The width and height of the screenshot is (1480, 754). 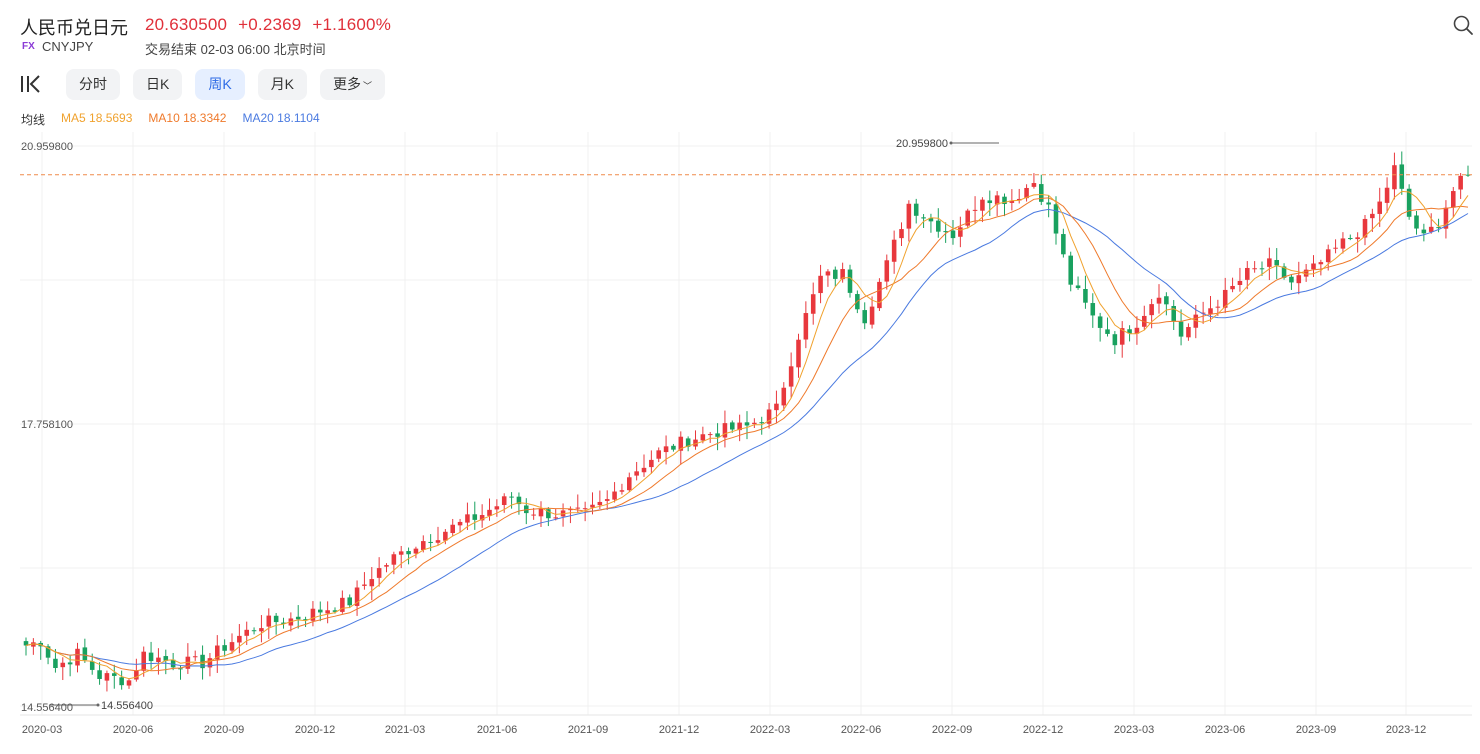 I want to click on trading-status: 交易结束 02-03 06:00 北京时间, so click(x=235, y=49).